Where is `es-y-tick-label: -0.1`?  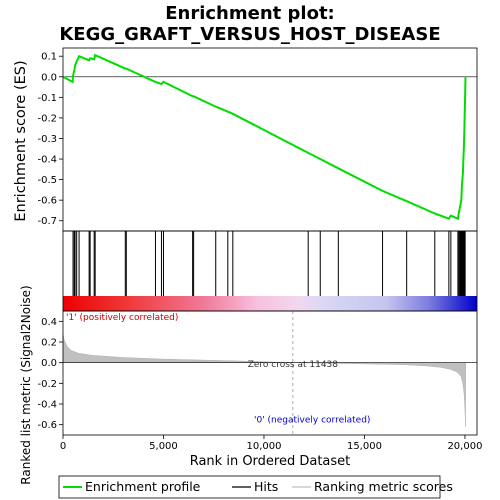
es-y-tick-label: -0.1 is located at coordinates (47, 98).